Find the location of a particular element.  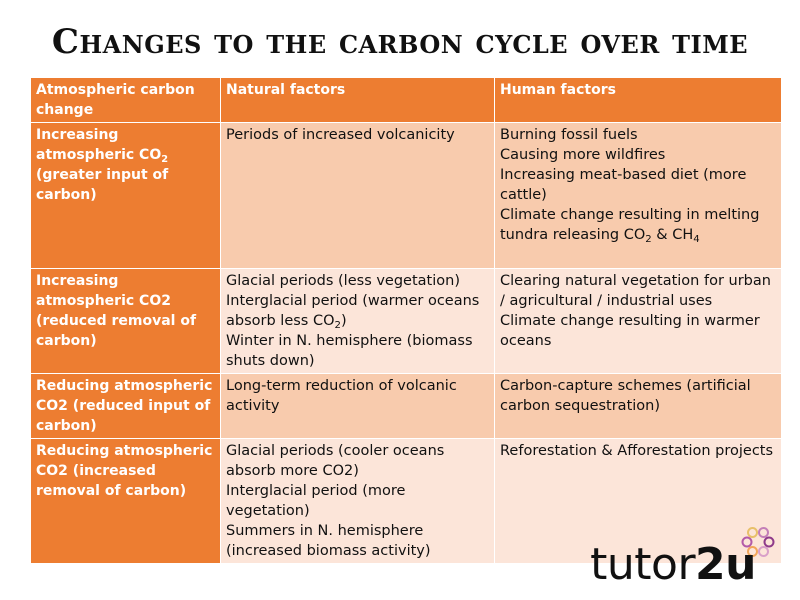

header-atmospheric-change: Atmospheric carbon change is located at coordinates (125, 100).